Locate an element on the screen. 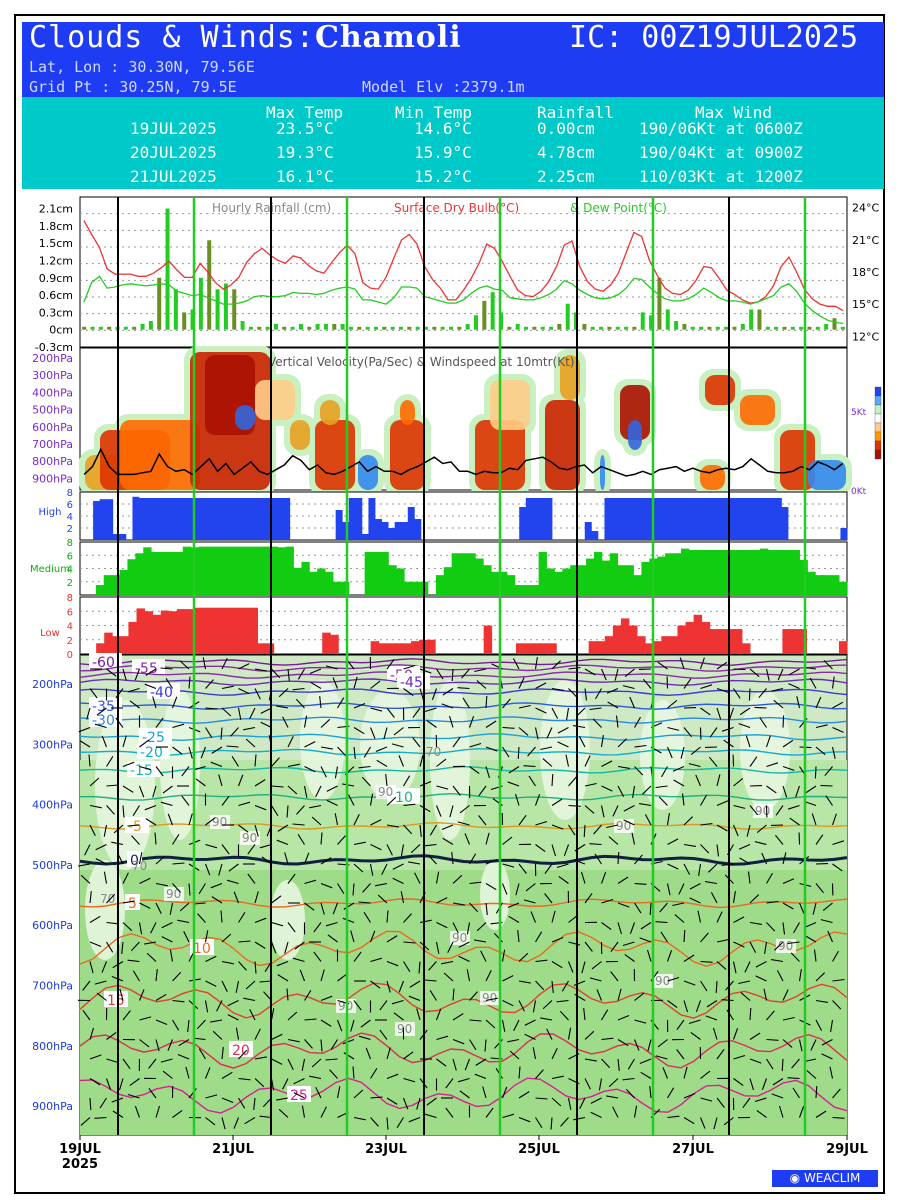  pressure-tick-label: 400hPa is located at coordinates (52, 805).